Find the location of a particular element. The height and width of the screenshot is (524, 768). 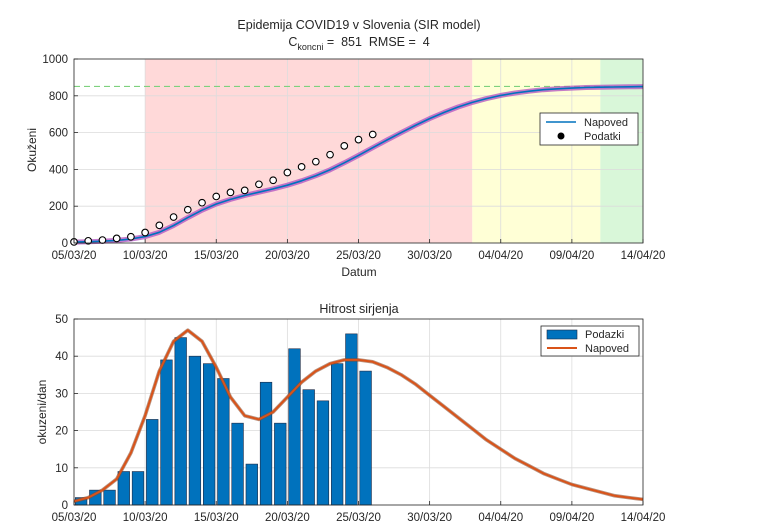

chart1-legend: Napoved Podatki is located at coordinates (589, 129).